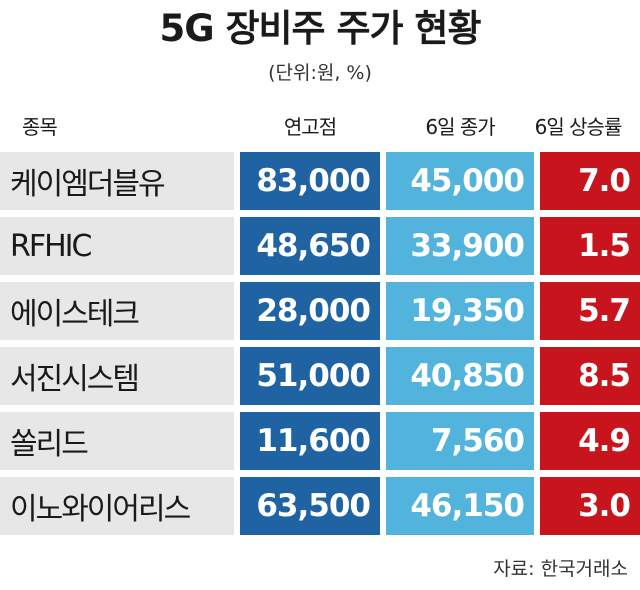 The image size is (640, 590). Describe the element at coordinates (460, 181) in the screenshot. I see `close-price-cell: 45,000` at that location.